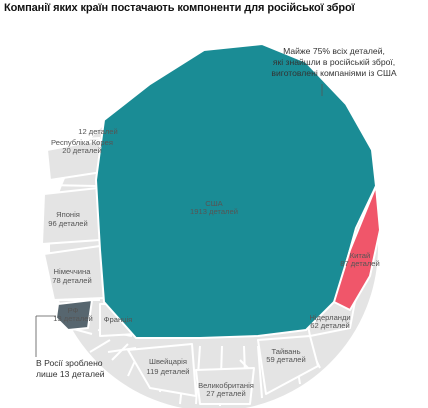 Image resolution: width=428 pixels, height=408 pixels. I want to click on cell-uk, so click(225, 386).